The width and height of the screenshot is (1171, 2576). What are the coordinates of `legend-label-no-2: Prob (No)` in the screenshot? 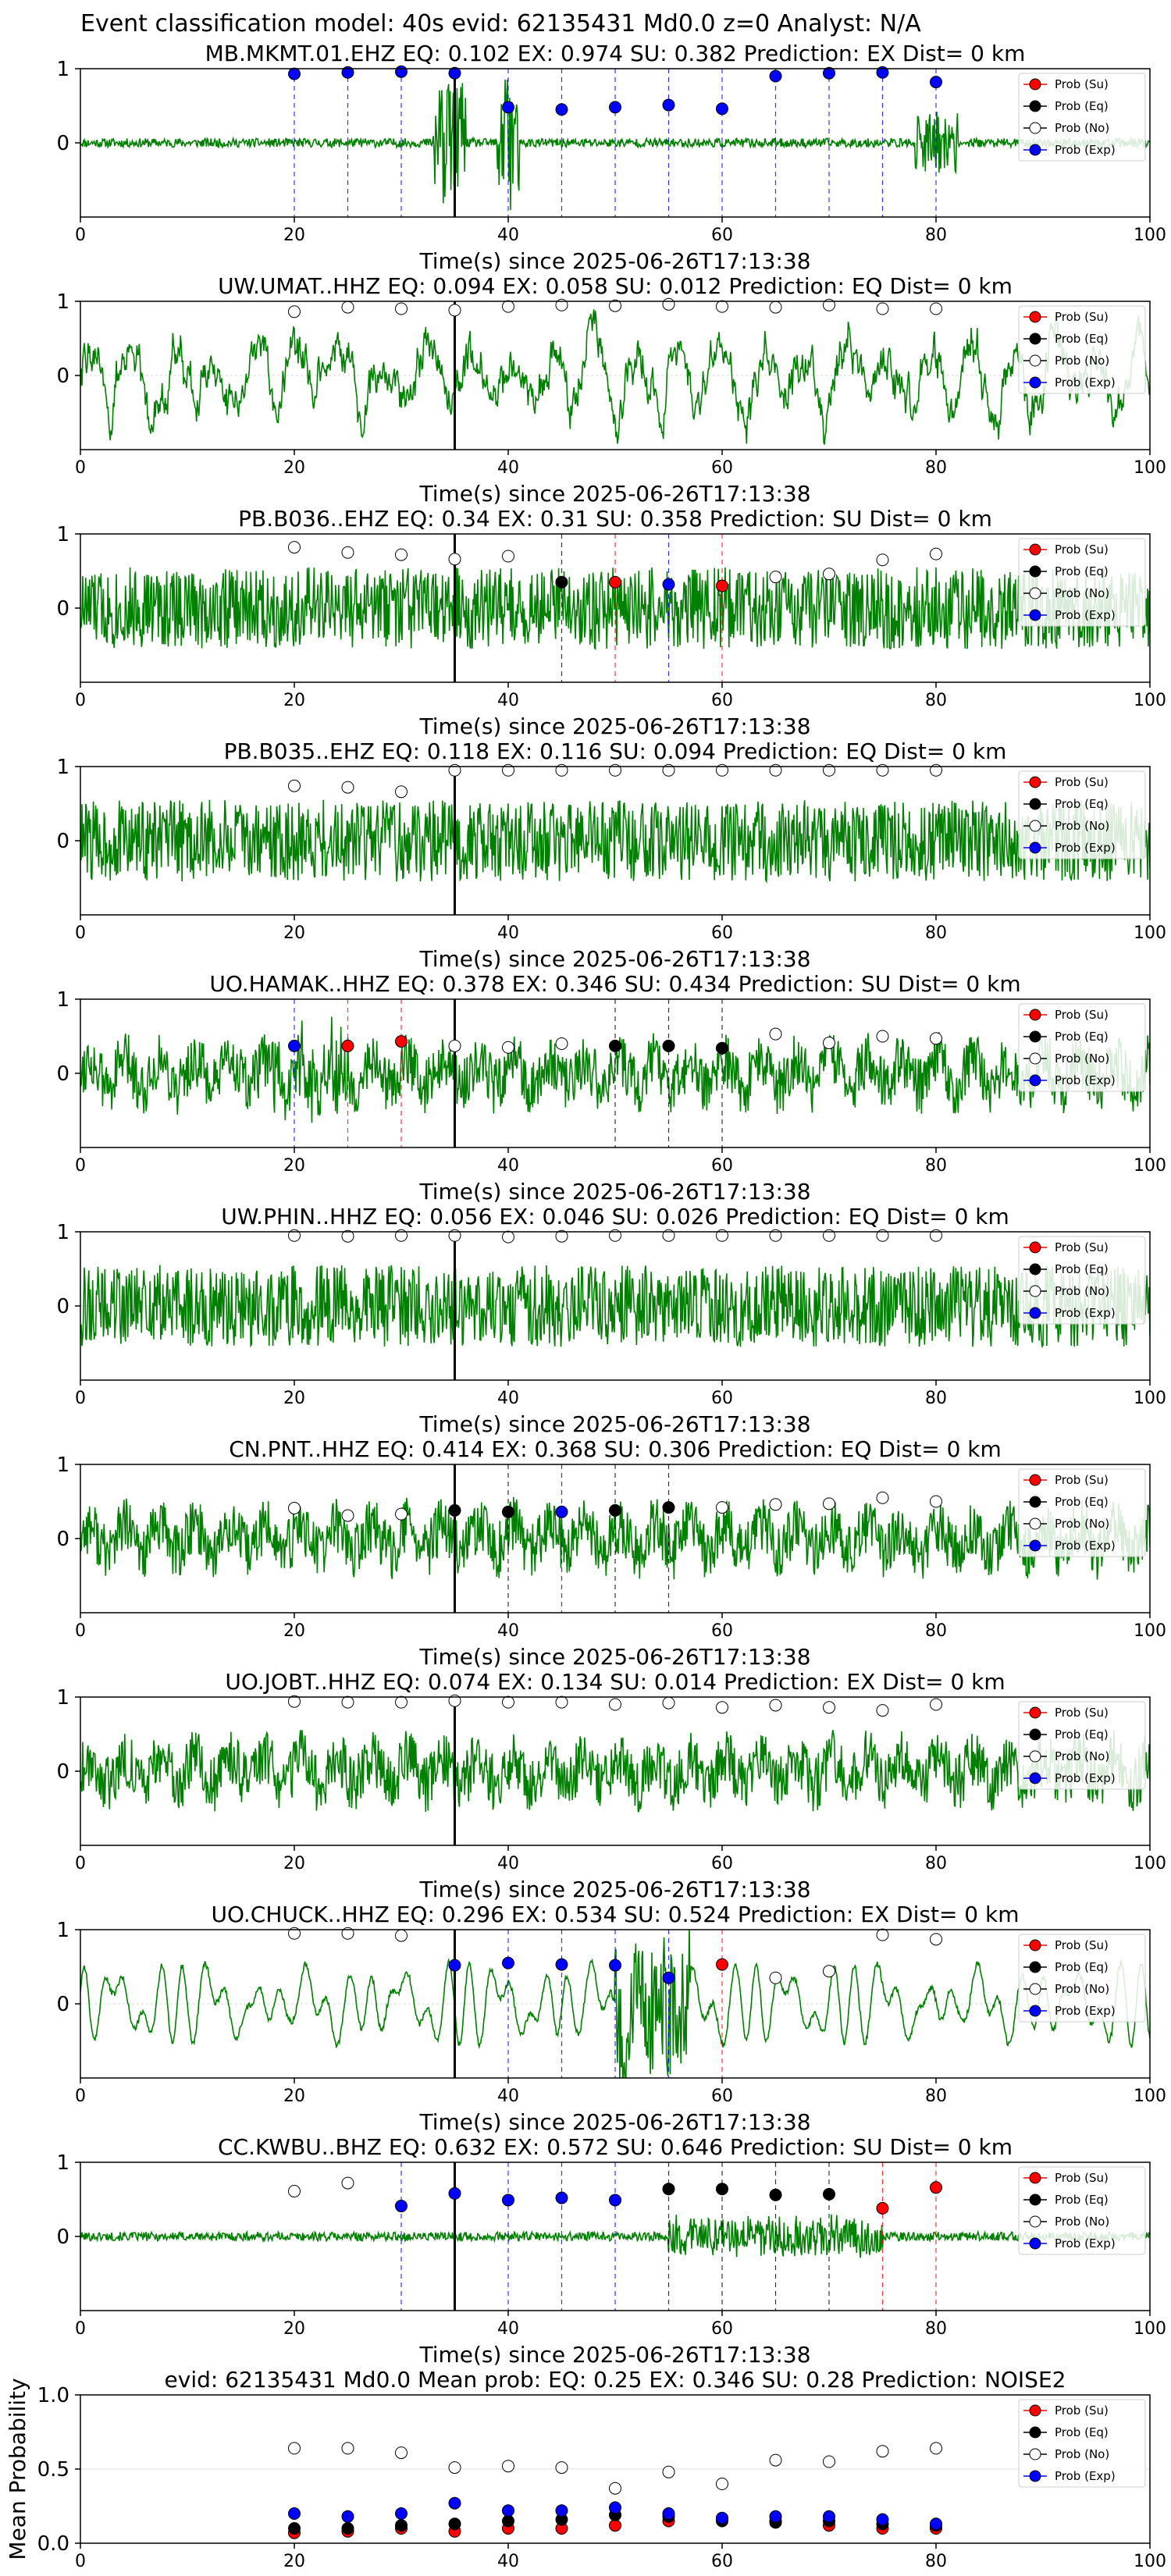 It's located at (1082, 593).